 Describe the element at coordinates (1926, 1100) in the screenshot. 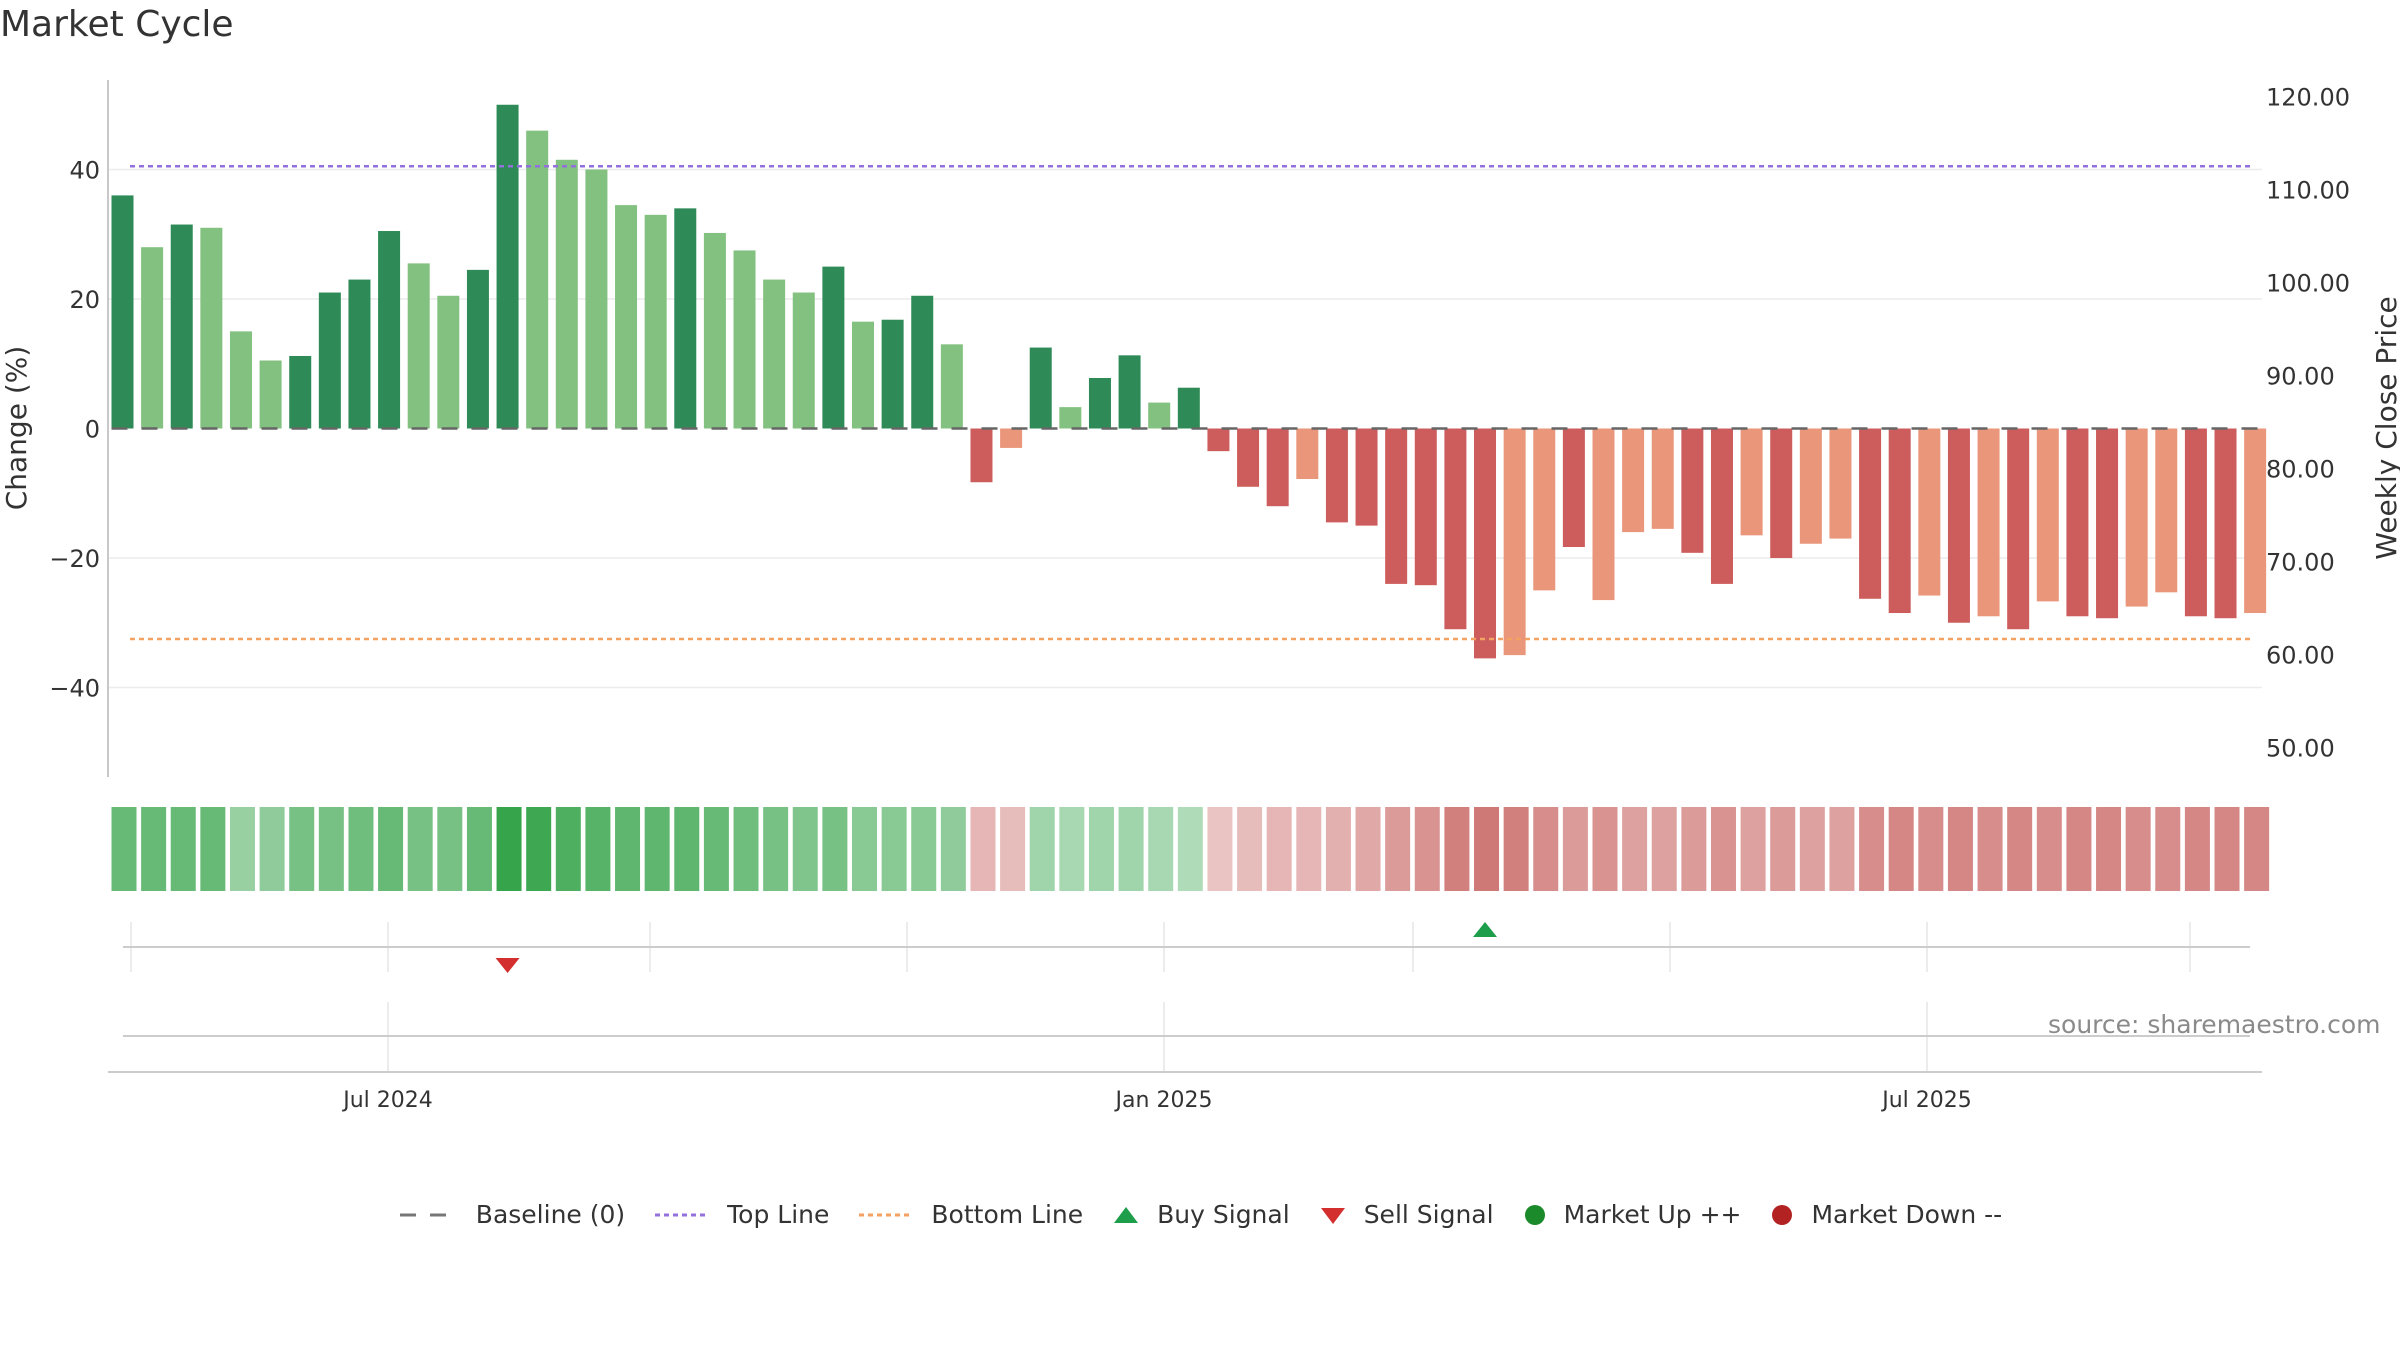

I see `x-tick-label: Jul 2025` at that location.